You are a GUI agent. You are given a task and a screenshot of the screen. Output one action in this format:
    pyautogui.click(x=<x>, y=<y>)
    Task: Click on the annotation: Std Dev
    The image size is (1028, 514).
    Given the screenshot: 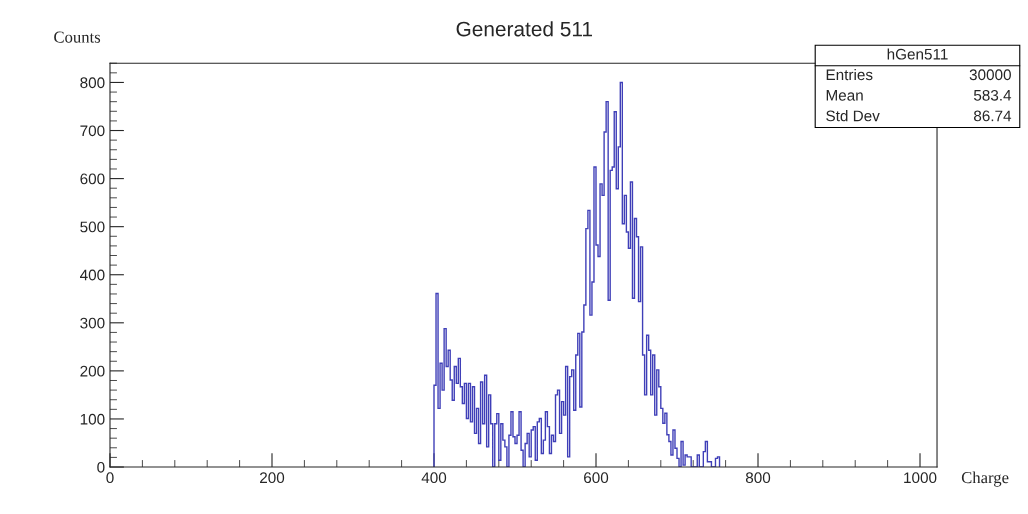 What is the action you would take?
    pyautogui.click(x=853, y=116)
    